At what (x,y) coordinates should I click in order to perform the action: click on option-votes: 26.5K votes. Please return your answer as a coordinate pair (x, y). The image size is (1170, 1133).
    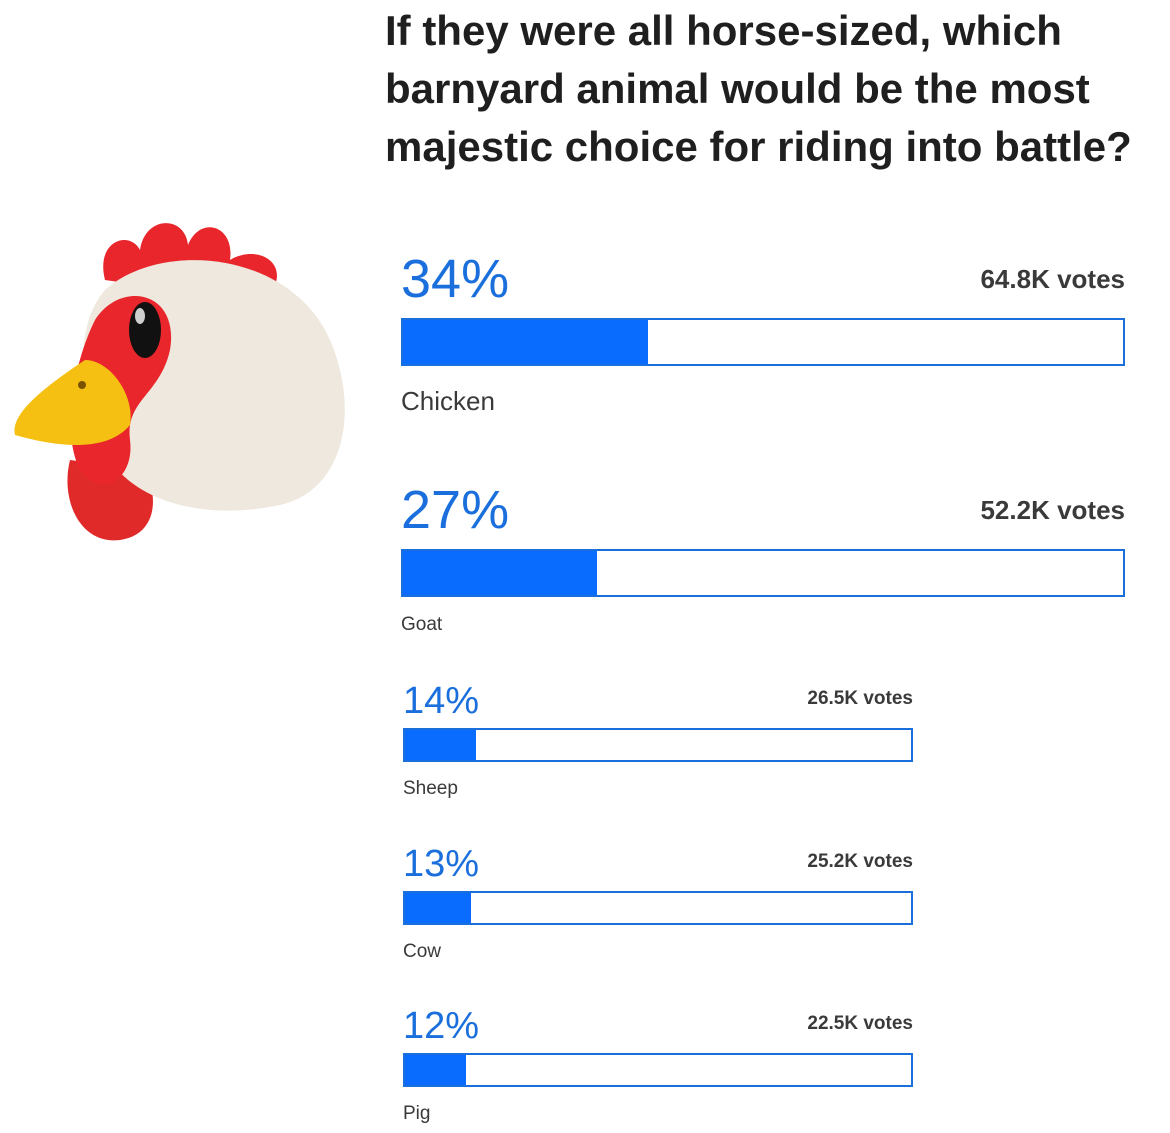
    Looking at the image, I should click on (860, 698).